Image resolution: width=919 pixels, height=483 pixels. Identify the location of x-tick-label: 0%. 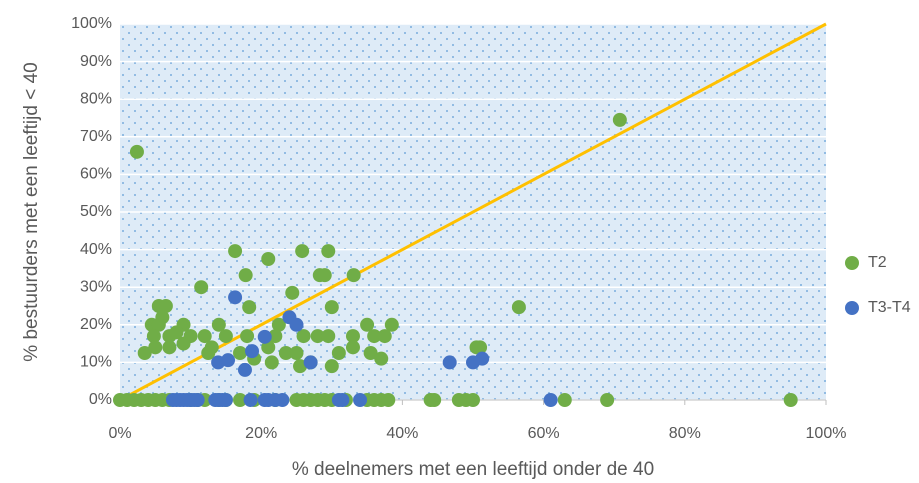
(119, 433).